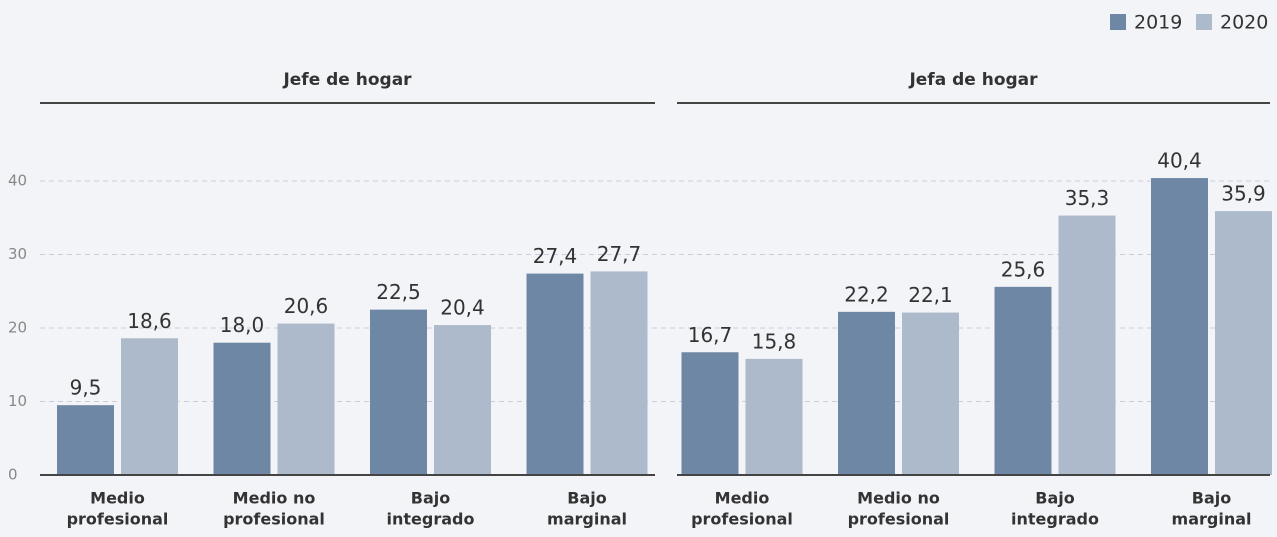 This screenshot has width=1277, height=537. What do you see at coordinates (973, 80) in the screenshot?
I see `panel-title: Jefa de hogar` at bounding box center [973, 80].